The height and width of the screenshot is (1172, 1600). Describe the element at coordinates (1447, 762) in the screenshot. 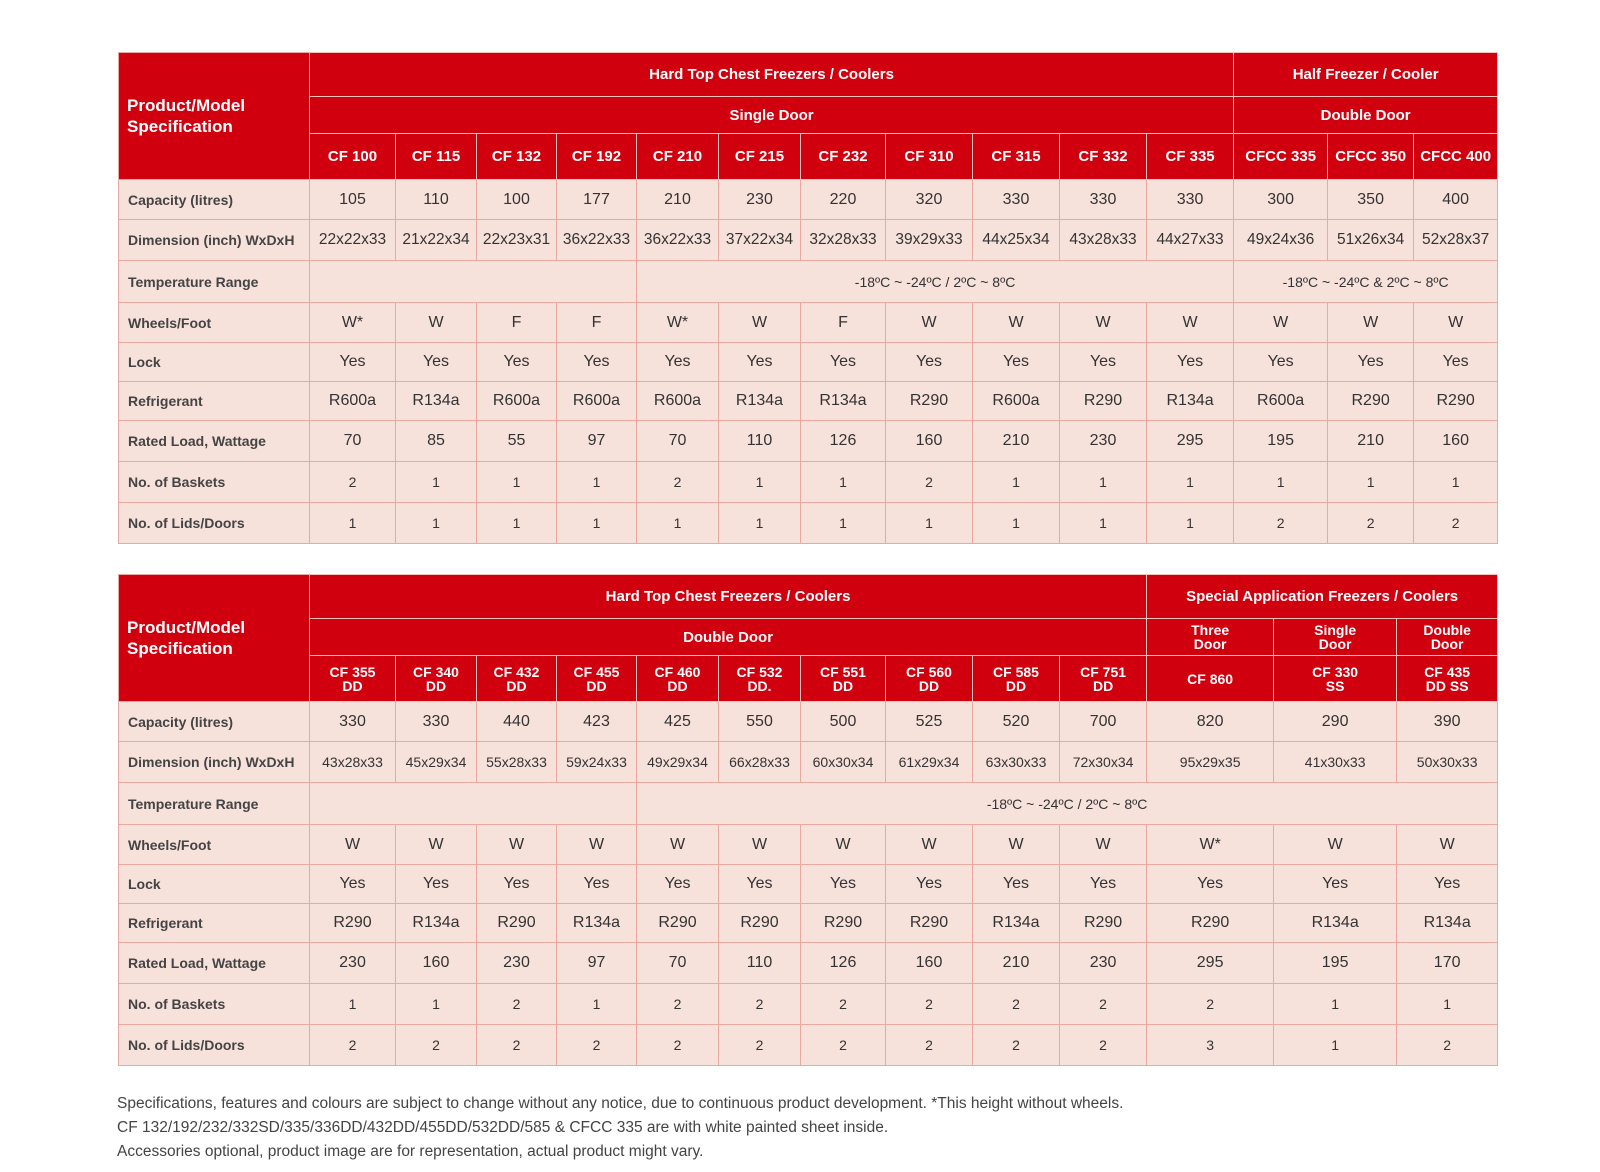

I see `value-cell: 50x30x33` at that location.